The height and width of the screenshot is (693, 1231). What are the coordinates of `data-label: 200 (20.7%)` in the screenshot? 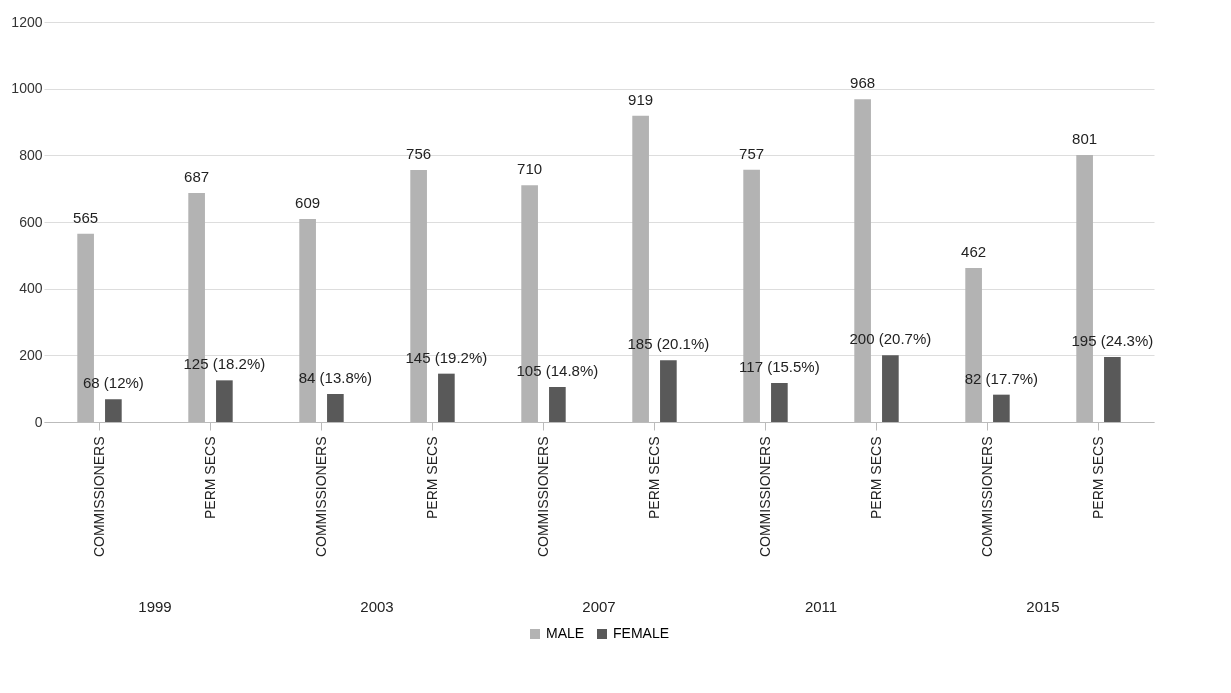 It's located at (890, 339).